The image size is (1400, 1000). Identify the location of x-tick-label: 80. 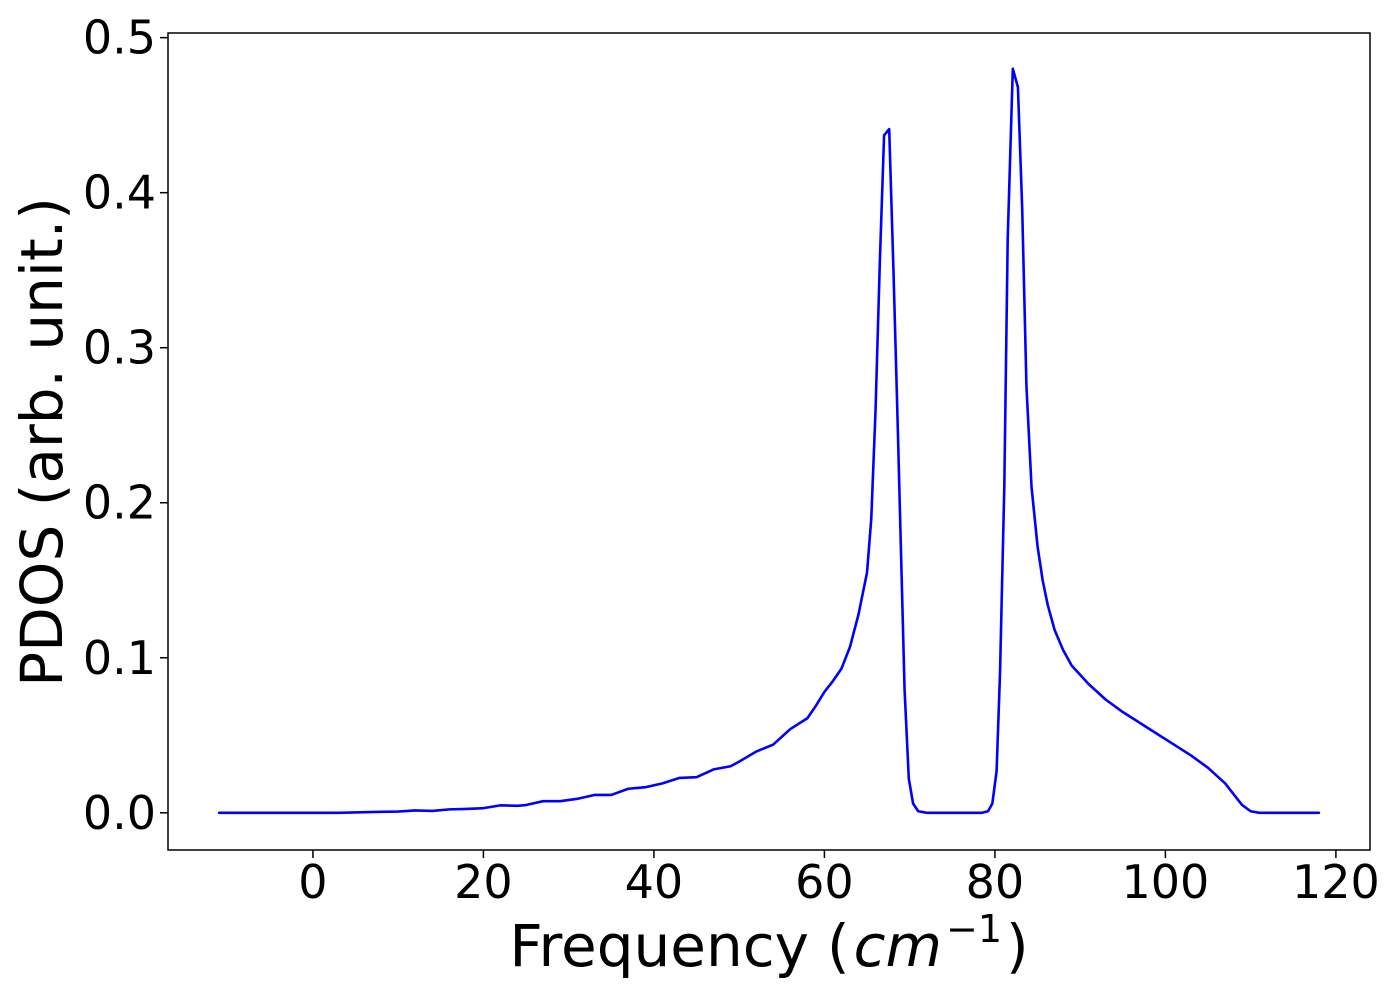
(995, 882).